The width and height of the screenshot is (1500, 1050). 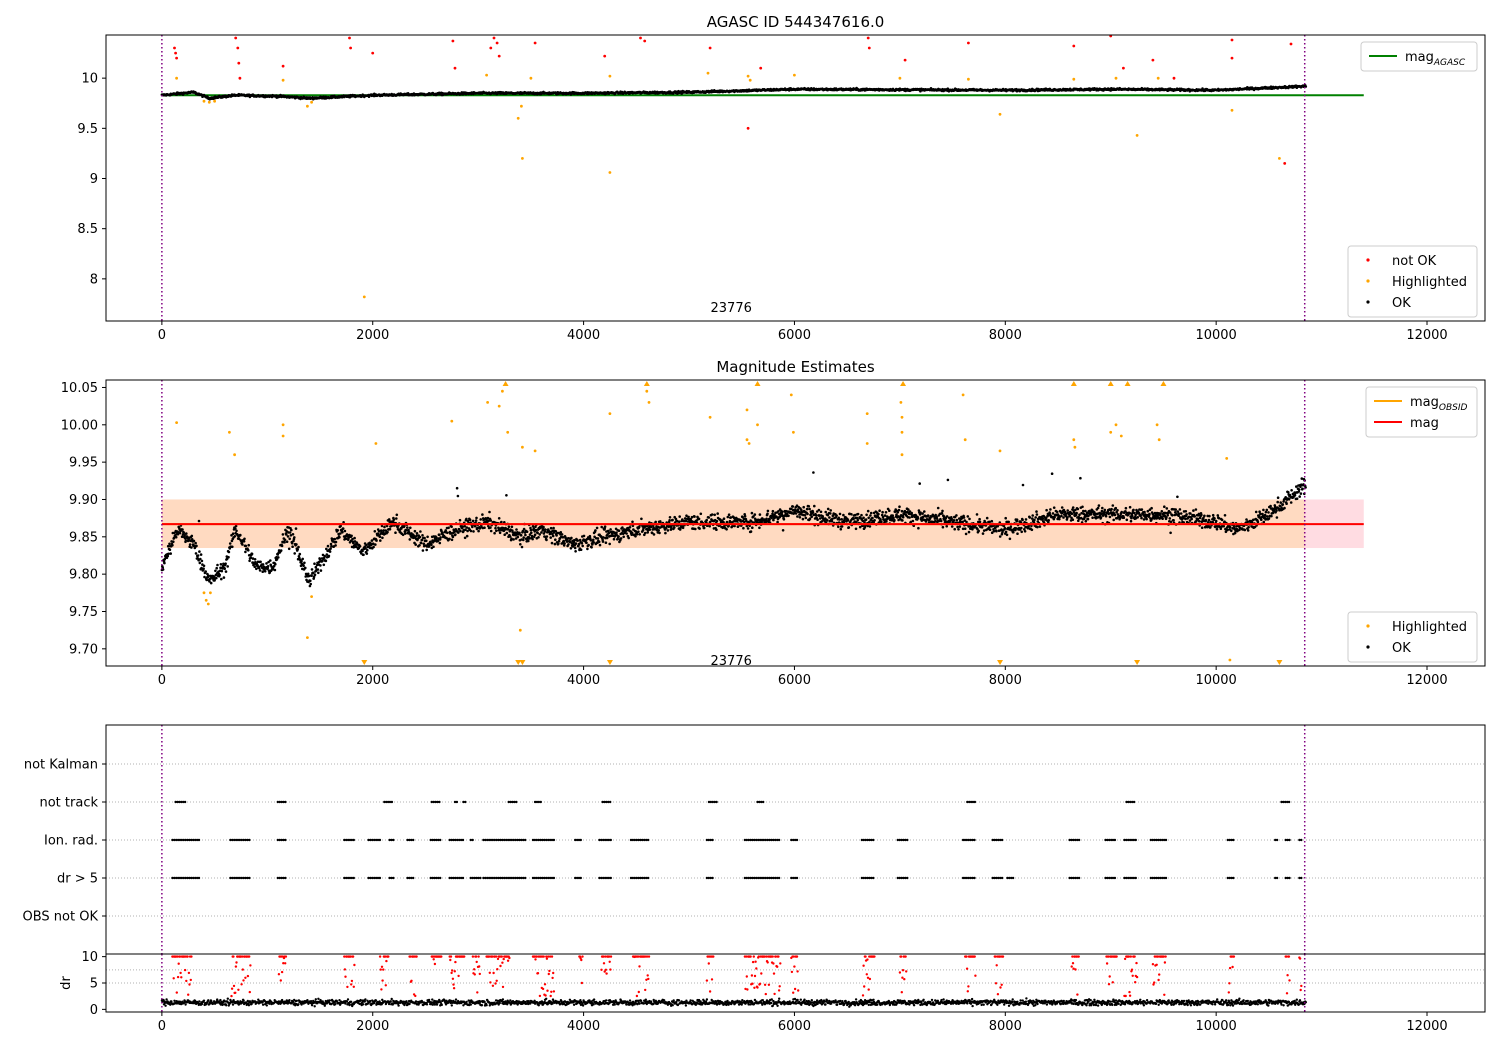 I want to click on chart-title: Magnitude Estimates, so click(x=795, y=367).